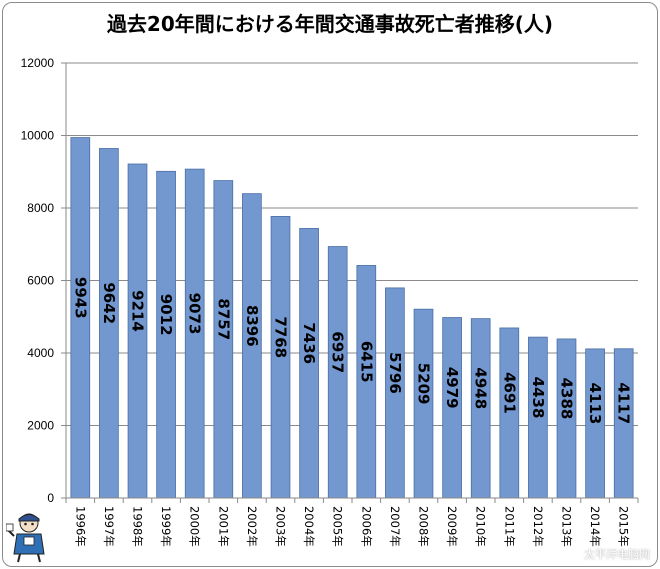  Describe the element at coordinates (38, 136) in the screenshot. I see `y-tick-label-5: 10000` at that location.